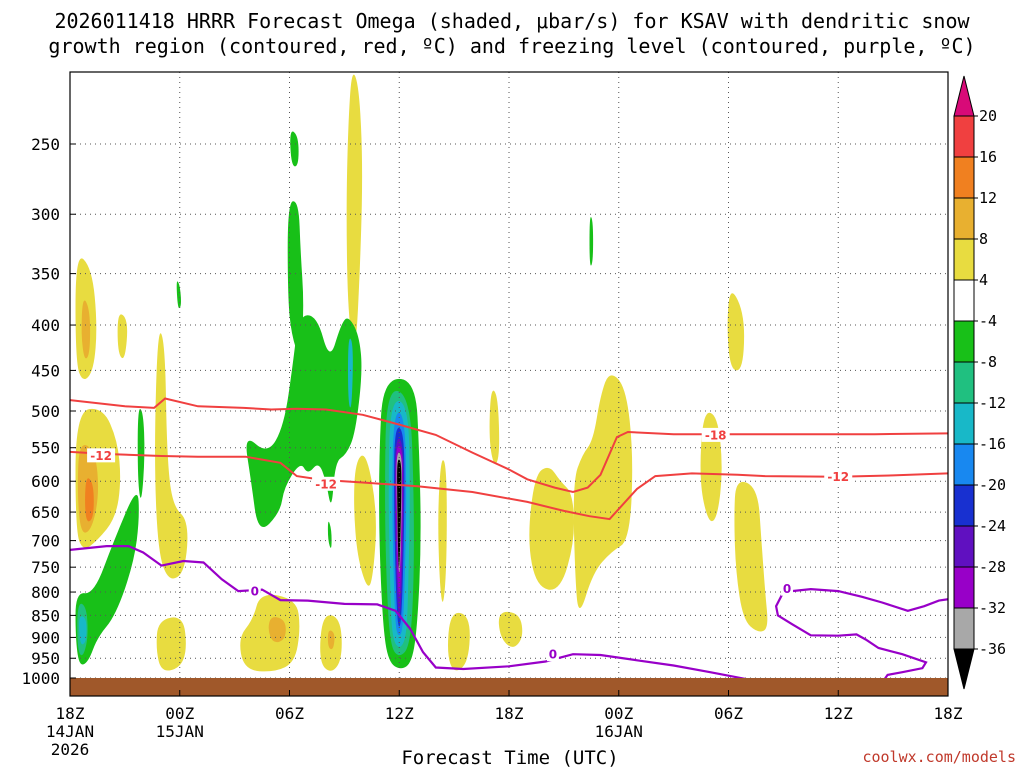  I want to click on y-tick-label-650: 650, so click(45, 512).